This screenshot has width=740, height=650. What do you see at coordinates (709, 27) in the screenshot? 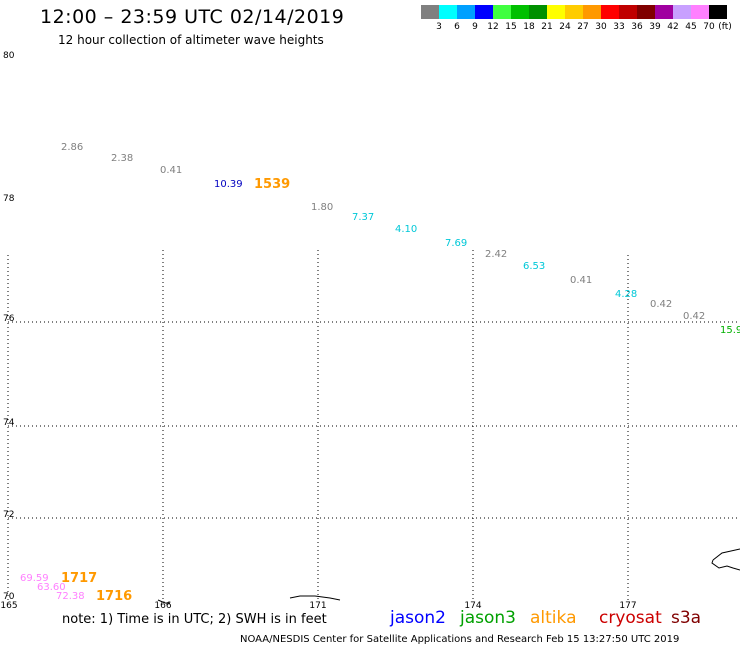
I see `legend-label: 70` at bounding box center [709, 27].